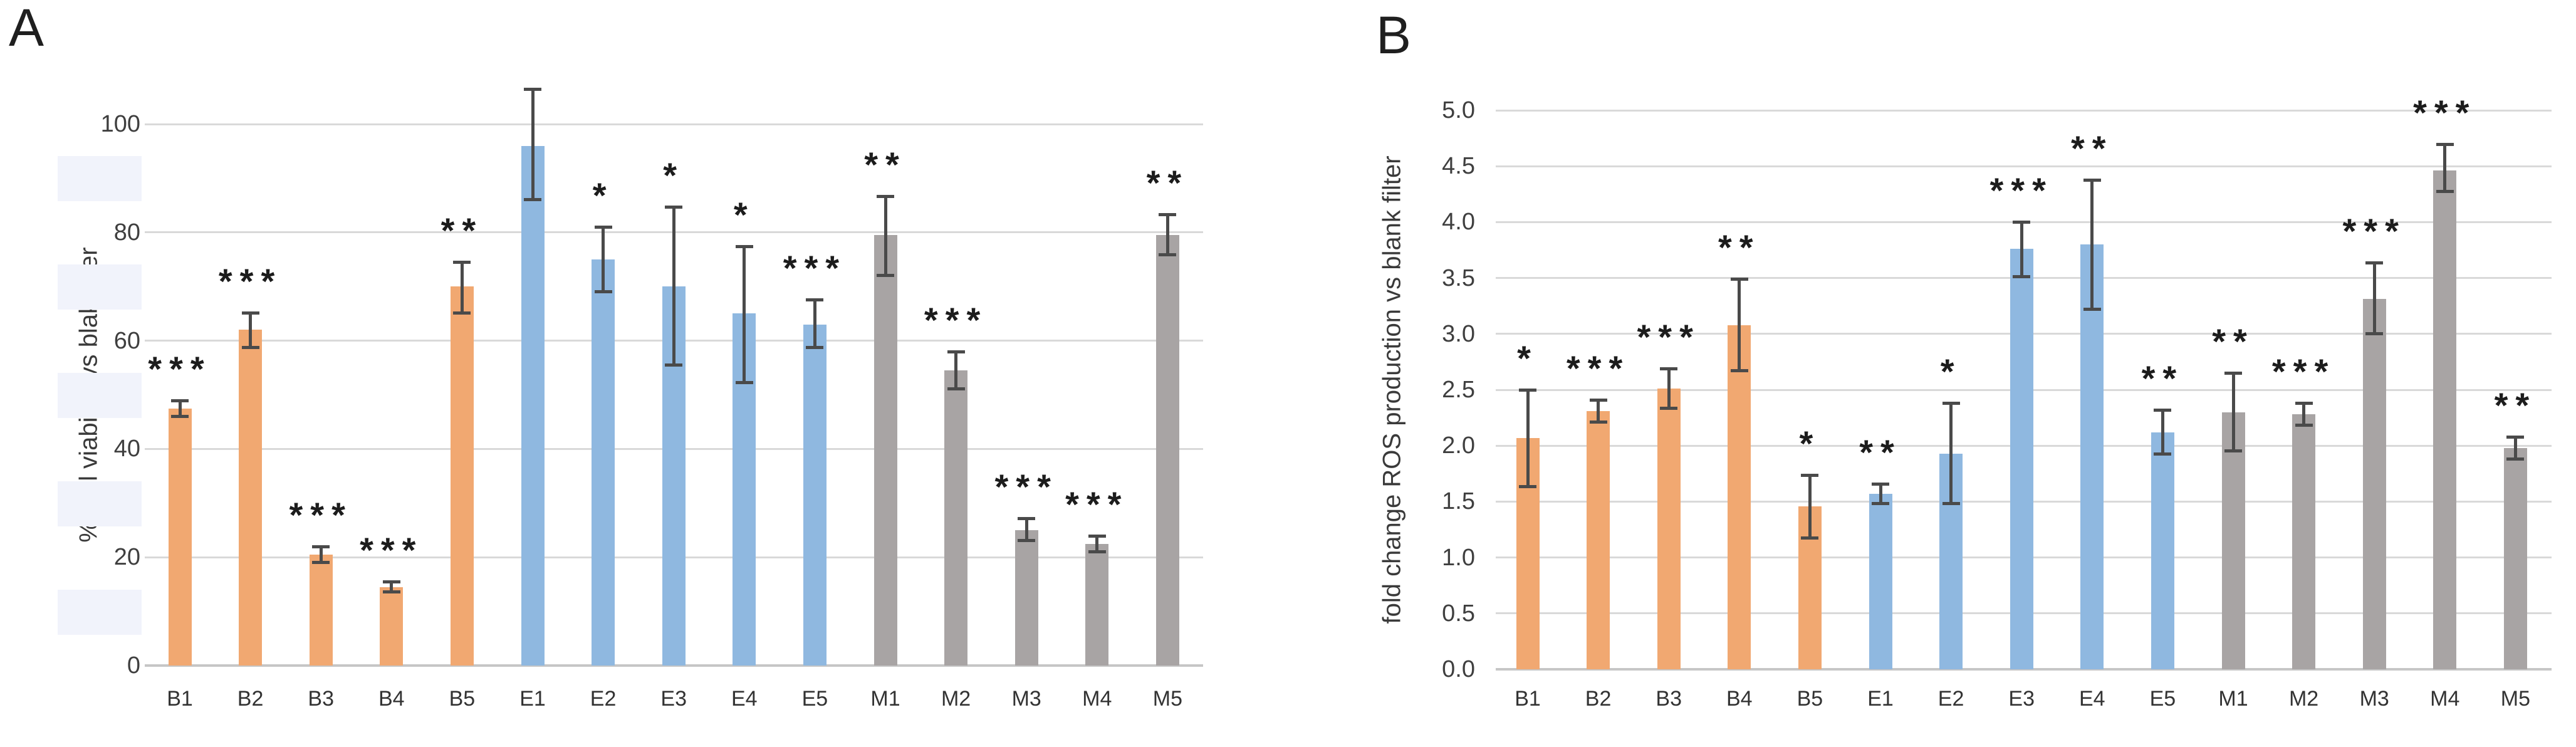 The width and height of the screenshot is (2576, 747). Describe the element at coordinates (674, 666) in the screenshot. I see `x-axis-line` at that location.